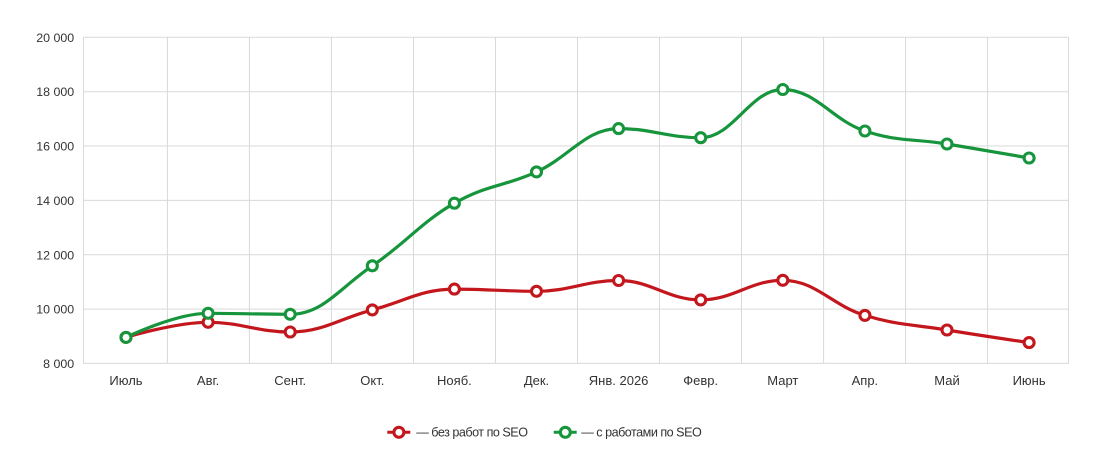  What do you see at coordinates (619, 380) in the screenshot?
I see `svg-text: Янв. 2026` at bounding box center [619, 380].